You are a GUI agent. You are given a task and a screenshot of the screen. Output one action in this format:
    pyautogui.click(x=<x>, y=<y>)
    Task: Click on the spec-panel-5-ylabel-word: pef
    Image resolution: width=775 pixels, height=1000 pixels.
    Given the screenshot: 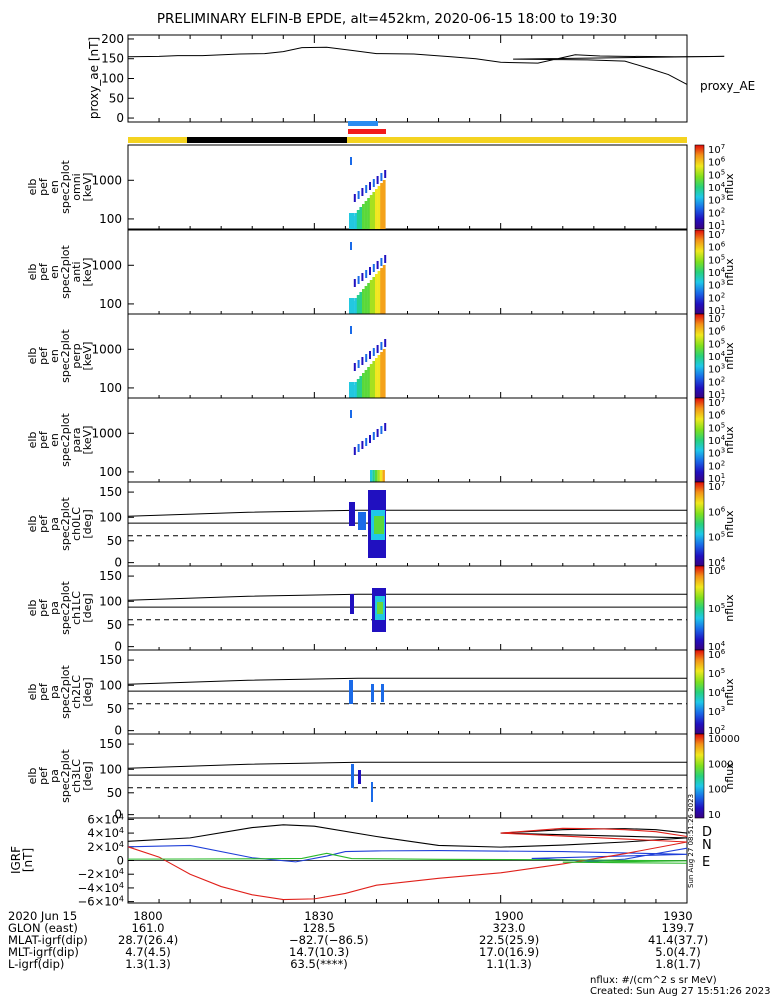 What is the action you would take?
    pyautogui.click(x=43, y=523)
    